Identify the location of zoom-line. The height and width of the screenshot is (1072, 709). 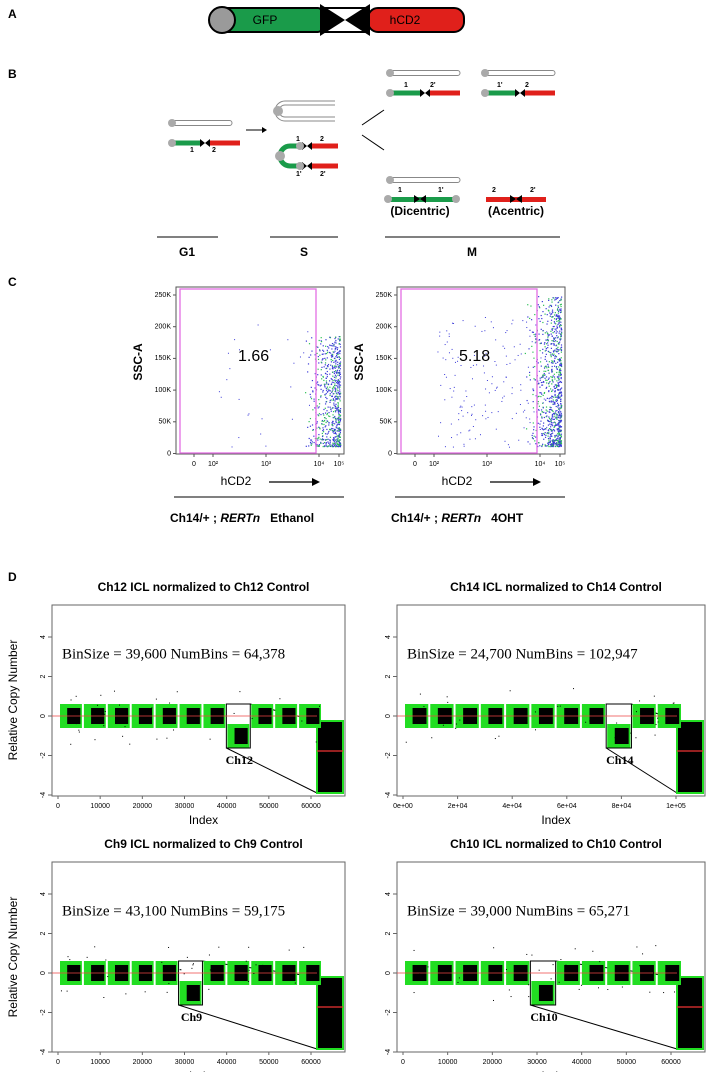
(272, 770).